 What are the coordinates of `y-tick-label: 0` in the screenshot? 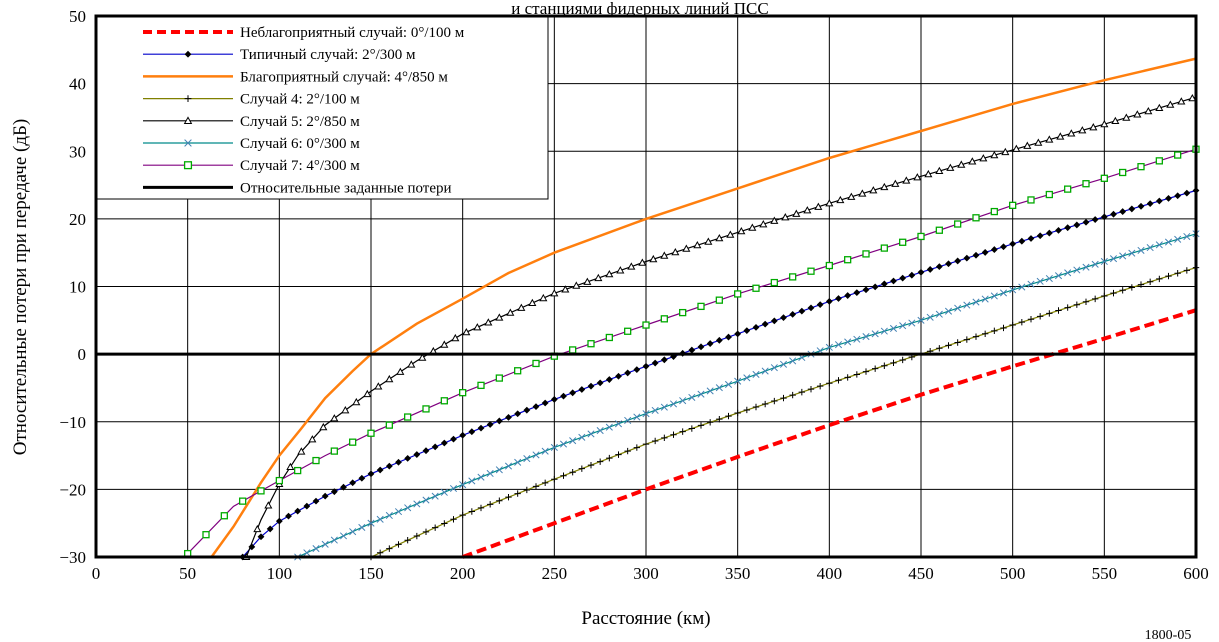 It's located at (82, 354).